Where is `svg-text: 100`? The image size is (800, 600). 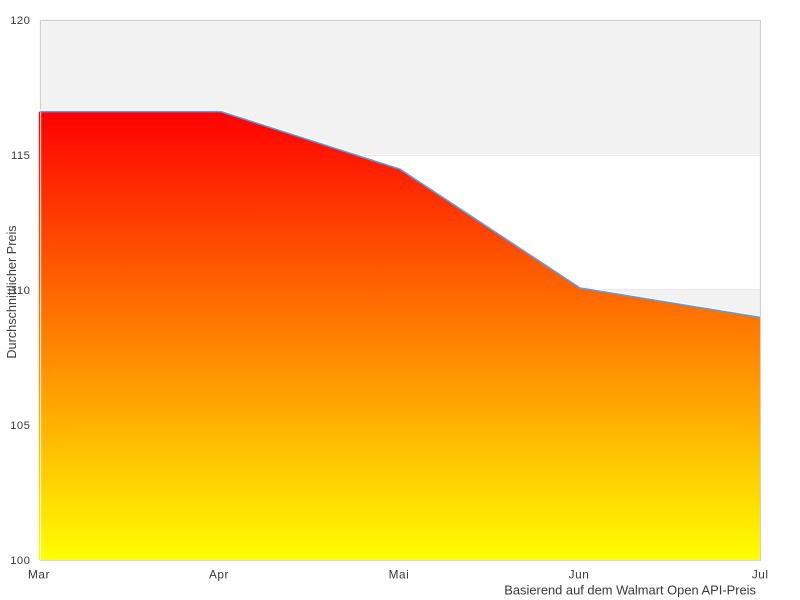 svg-text: 100 is located at coordinates (20, 561).